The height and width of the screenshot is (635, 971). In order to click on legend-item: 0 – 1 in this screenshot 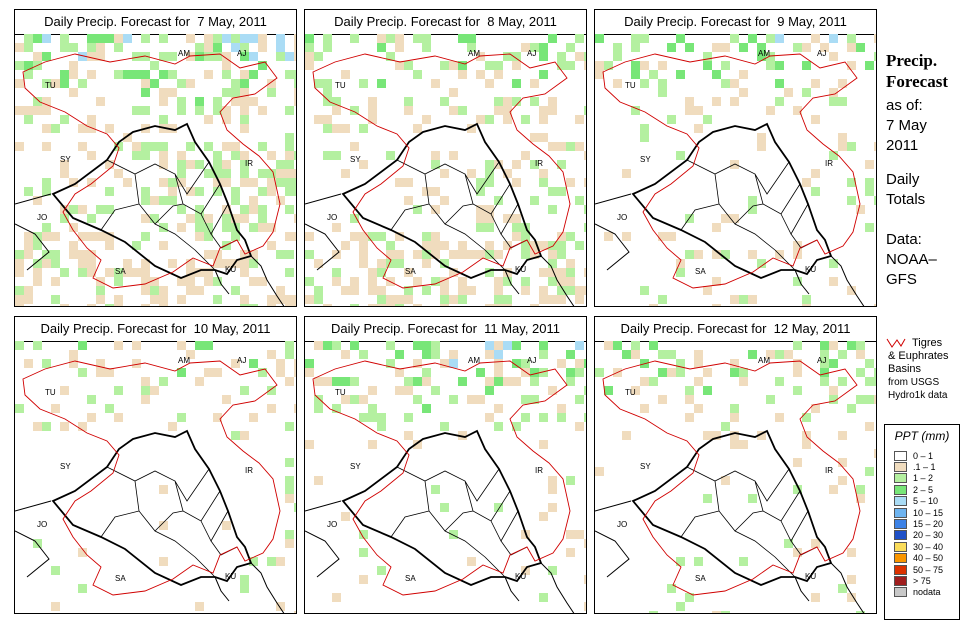, I will do `click(918, 455)`.